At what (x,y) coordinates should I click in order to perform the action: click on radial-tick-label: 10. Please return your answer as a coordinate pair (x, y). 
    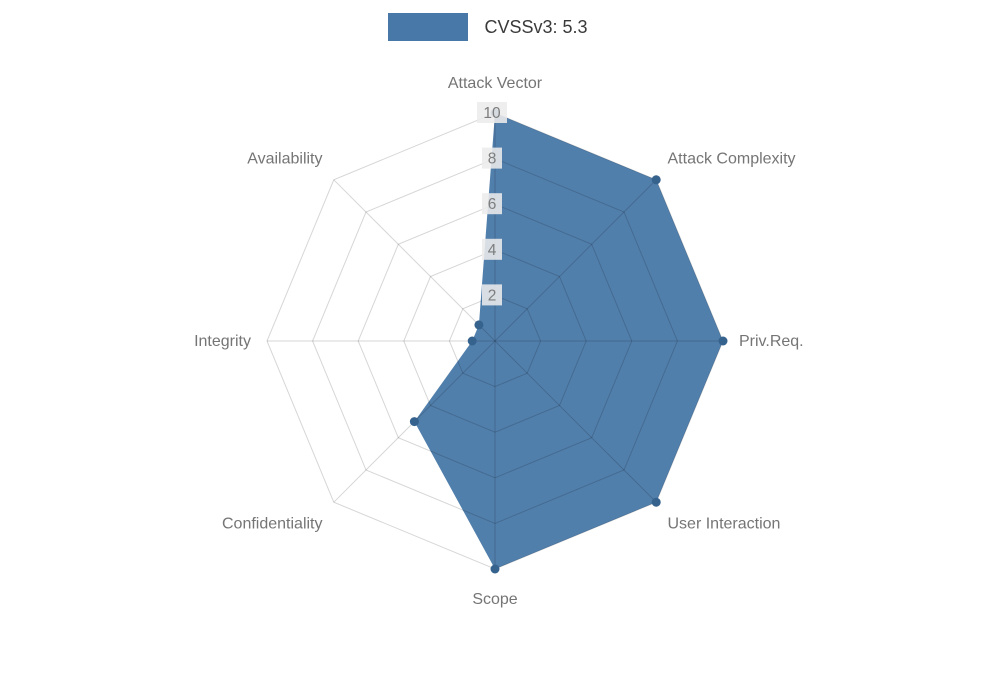
    Looking at the image, I should click on (492, 113).